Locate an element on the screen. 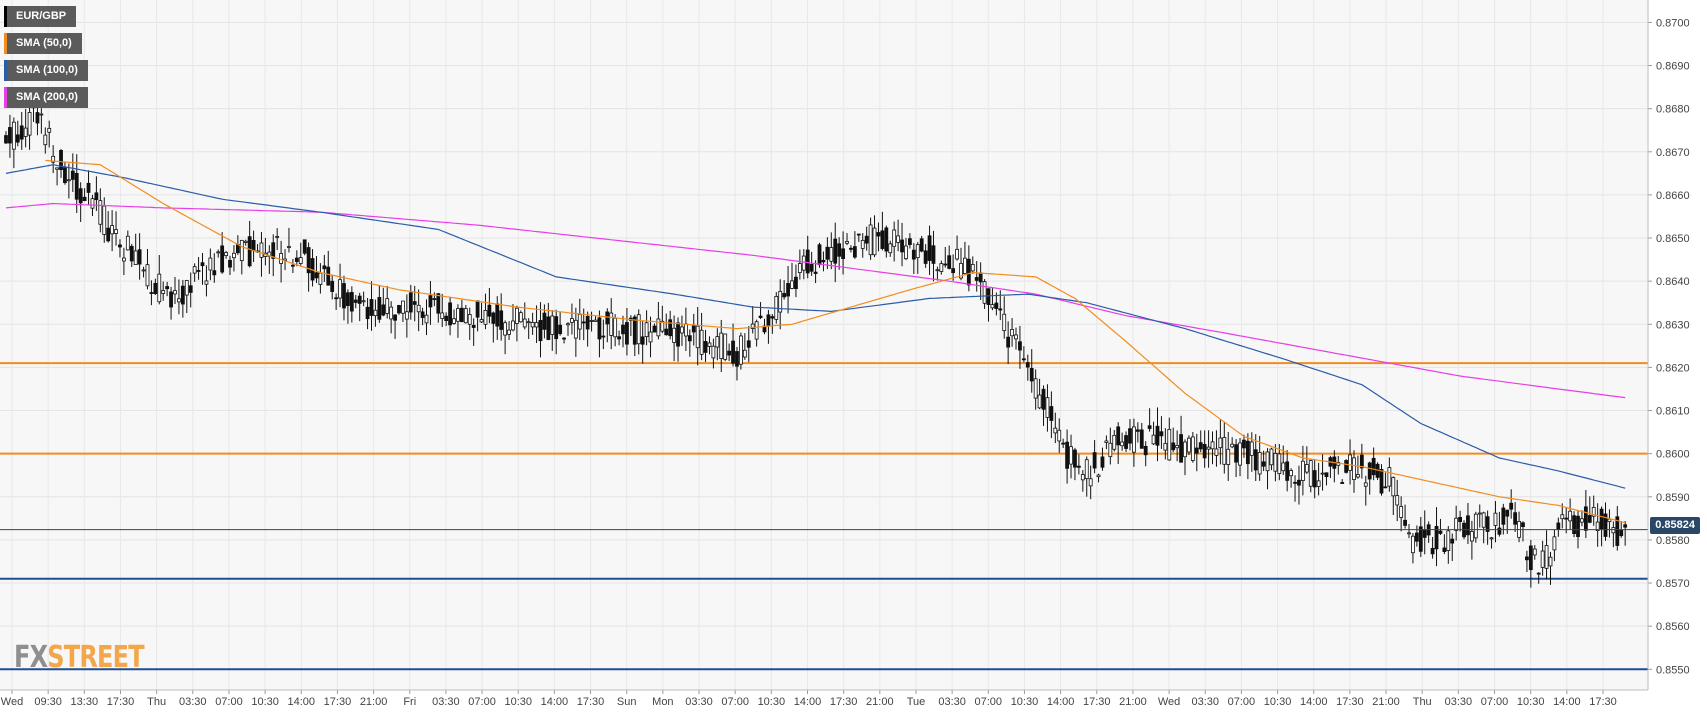 This screenshot has width=1707, height=717. legend-item-sma50: SMA (50,0) is located at coordinates (43, 43).